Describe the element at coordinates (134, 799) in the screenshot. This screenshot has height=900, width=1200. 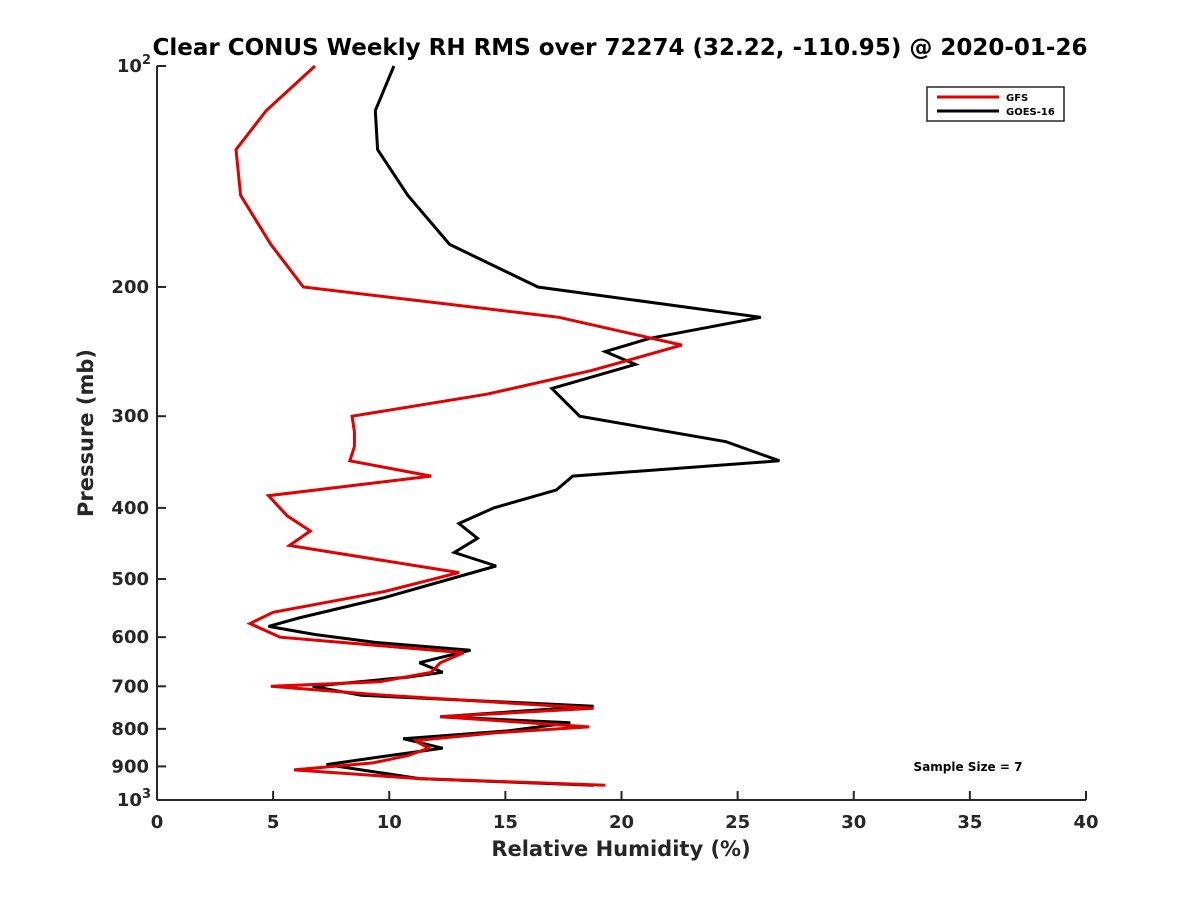
I see `y-tick-label: 10³` at that location.